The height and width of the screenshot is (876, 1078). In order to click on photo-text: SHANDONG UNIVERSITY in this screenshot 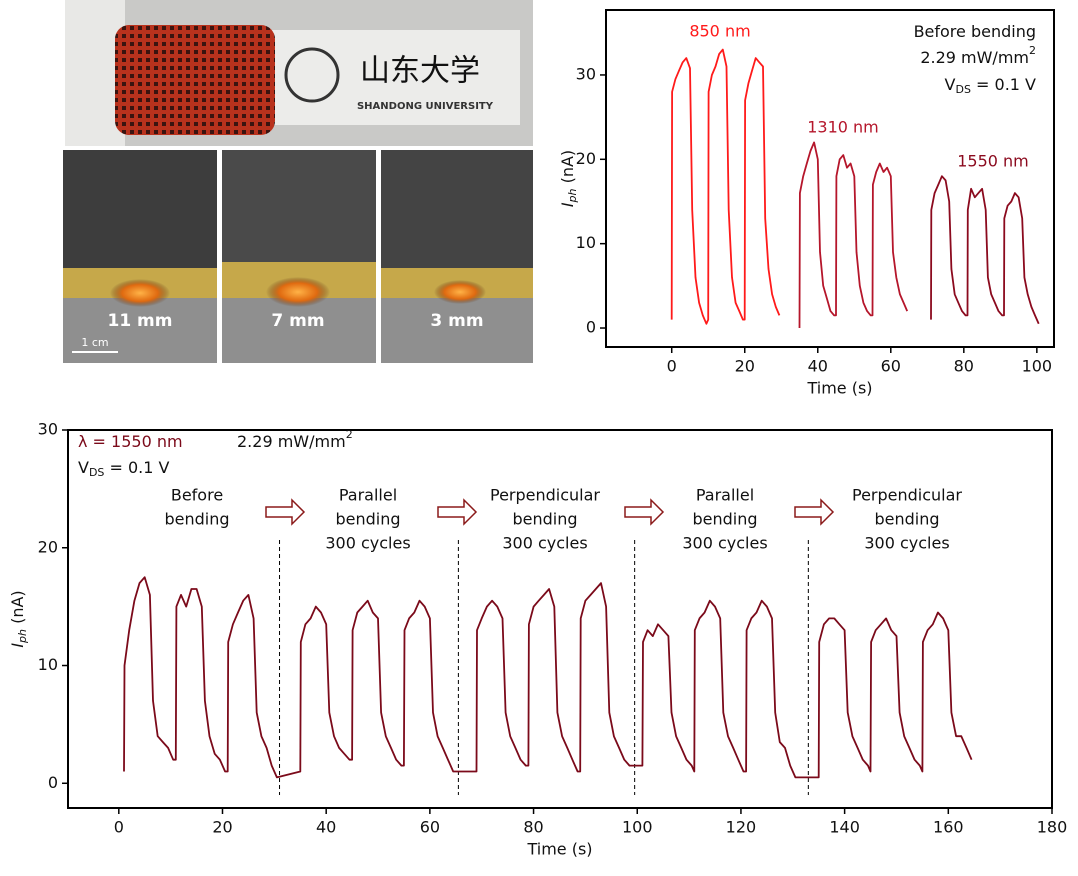, I will do `click(425, 106)`.